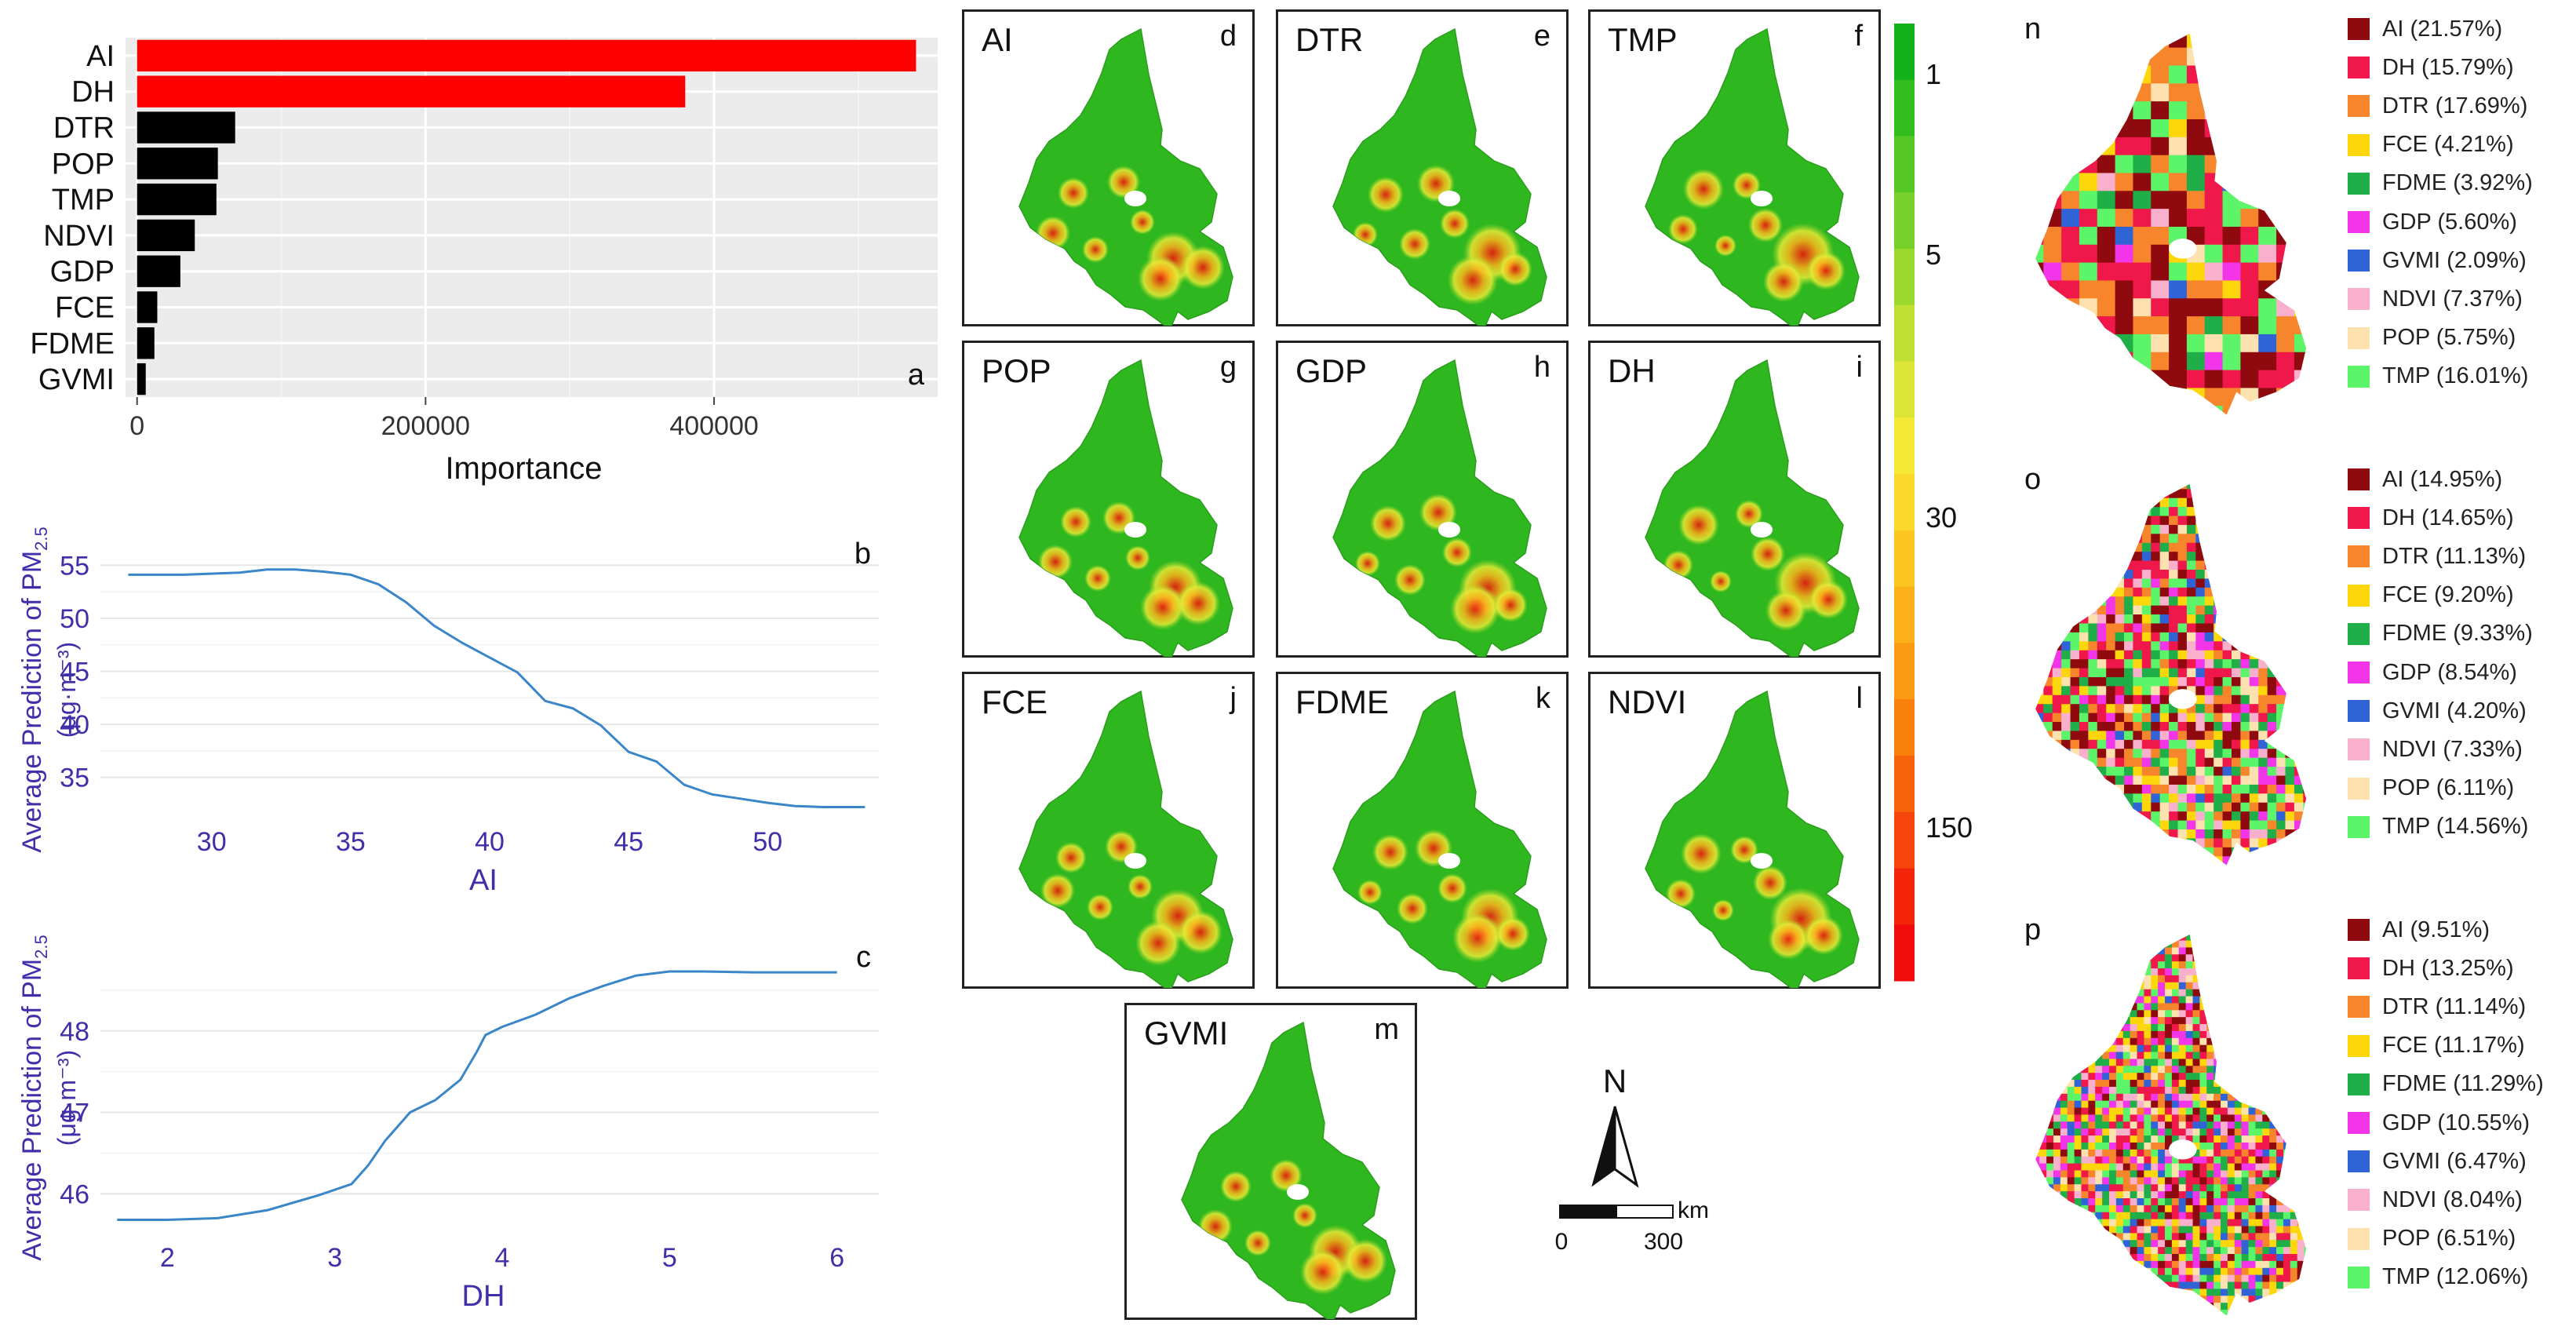 The height and width of the screenshot is (1334, 2576). What do you see at coordinates (1941, 517) in the screenshot?
I see `colorbar-tick-label: 30` at bounding box center [1941, 517].